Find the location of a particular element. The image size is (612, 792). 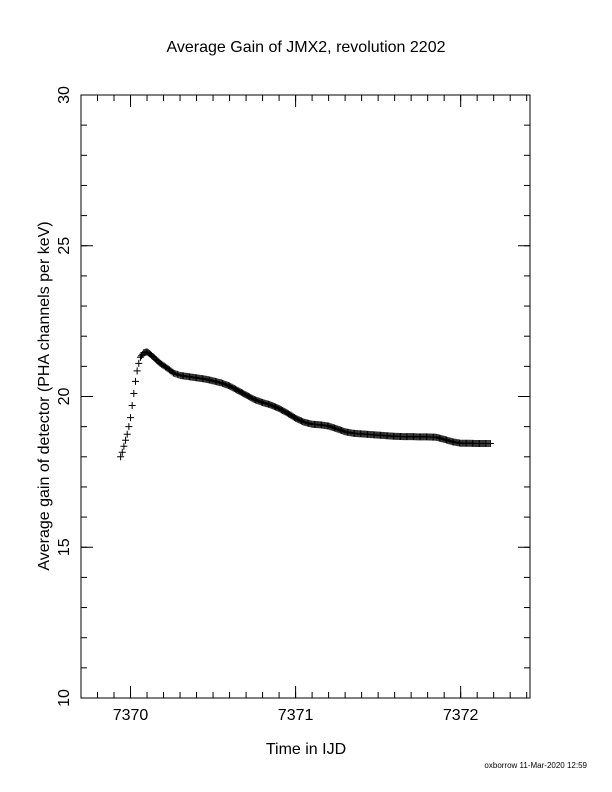

chart-title: Average Gain of JMX2, revolution 2202 is located at coordinates (306, 47).